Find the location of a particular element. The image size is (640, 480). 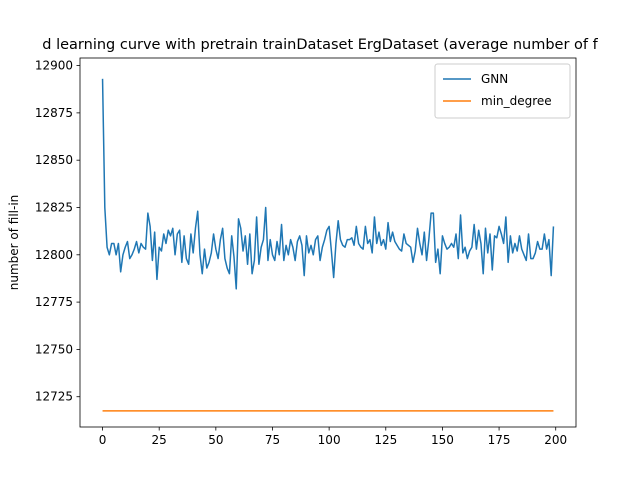

x-tick-label: 25 is located at coordinates (159, 440).